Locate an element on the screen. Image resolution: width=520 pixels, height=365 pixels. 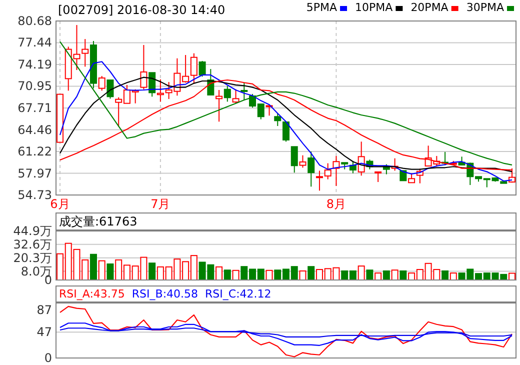
series-label: RSI_A:43.75 is located at coordinates (92, 294).